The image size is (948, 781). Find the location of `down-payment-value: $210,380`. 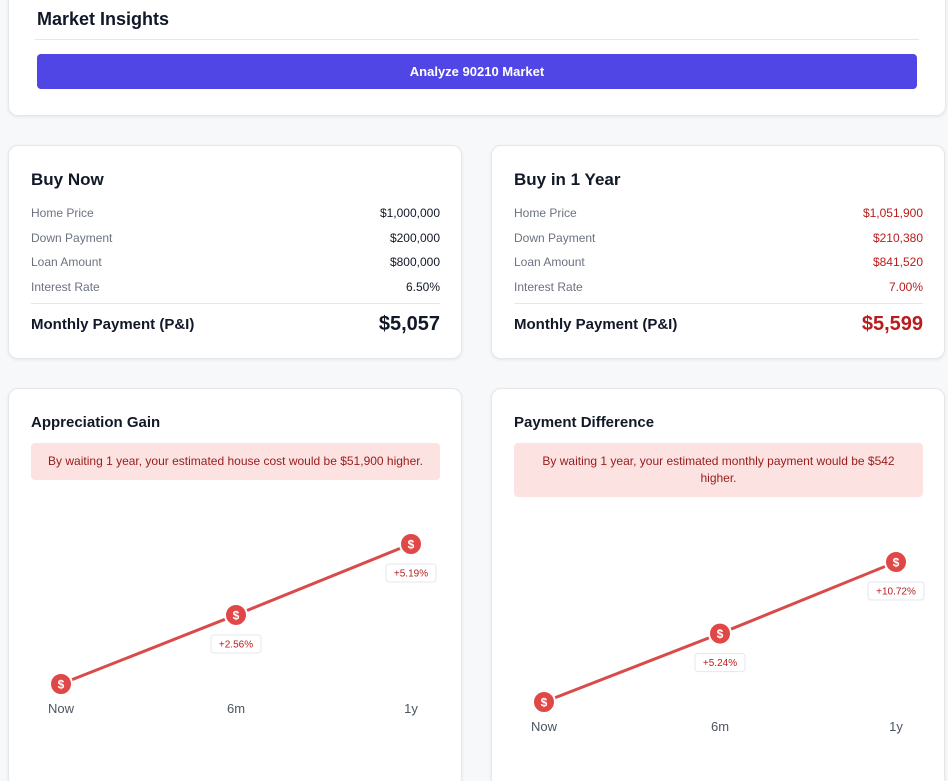

down-payment-value: $210,380 is located at coordinates (897, 238).